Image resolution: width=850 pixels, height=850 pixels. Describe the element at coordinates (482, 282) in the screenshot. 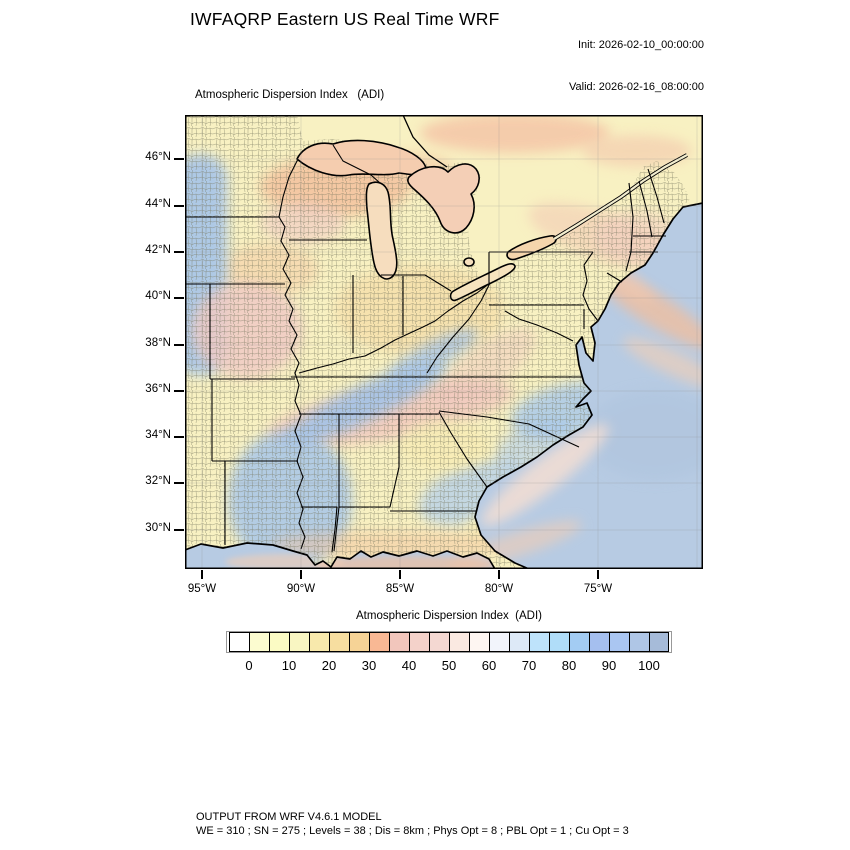

I see `lake-erie` at that location.